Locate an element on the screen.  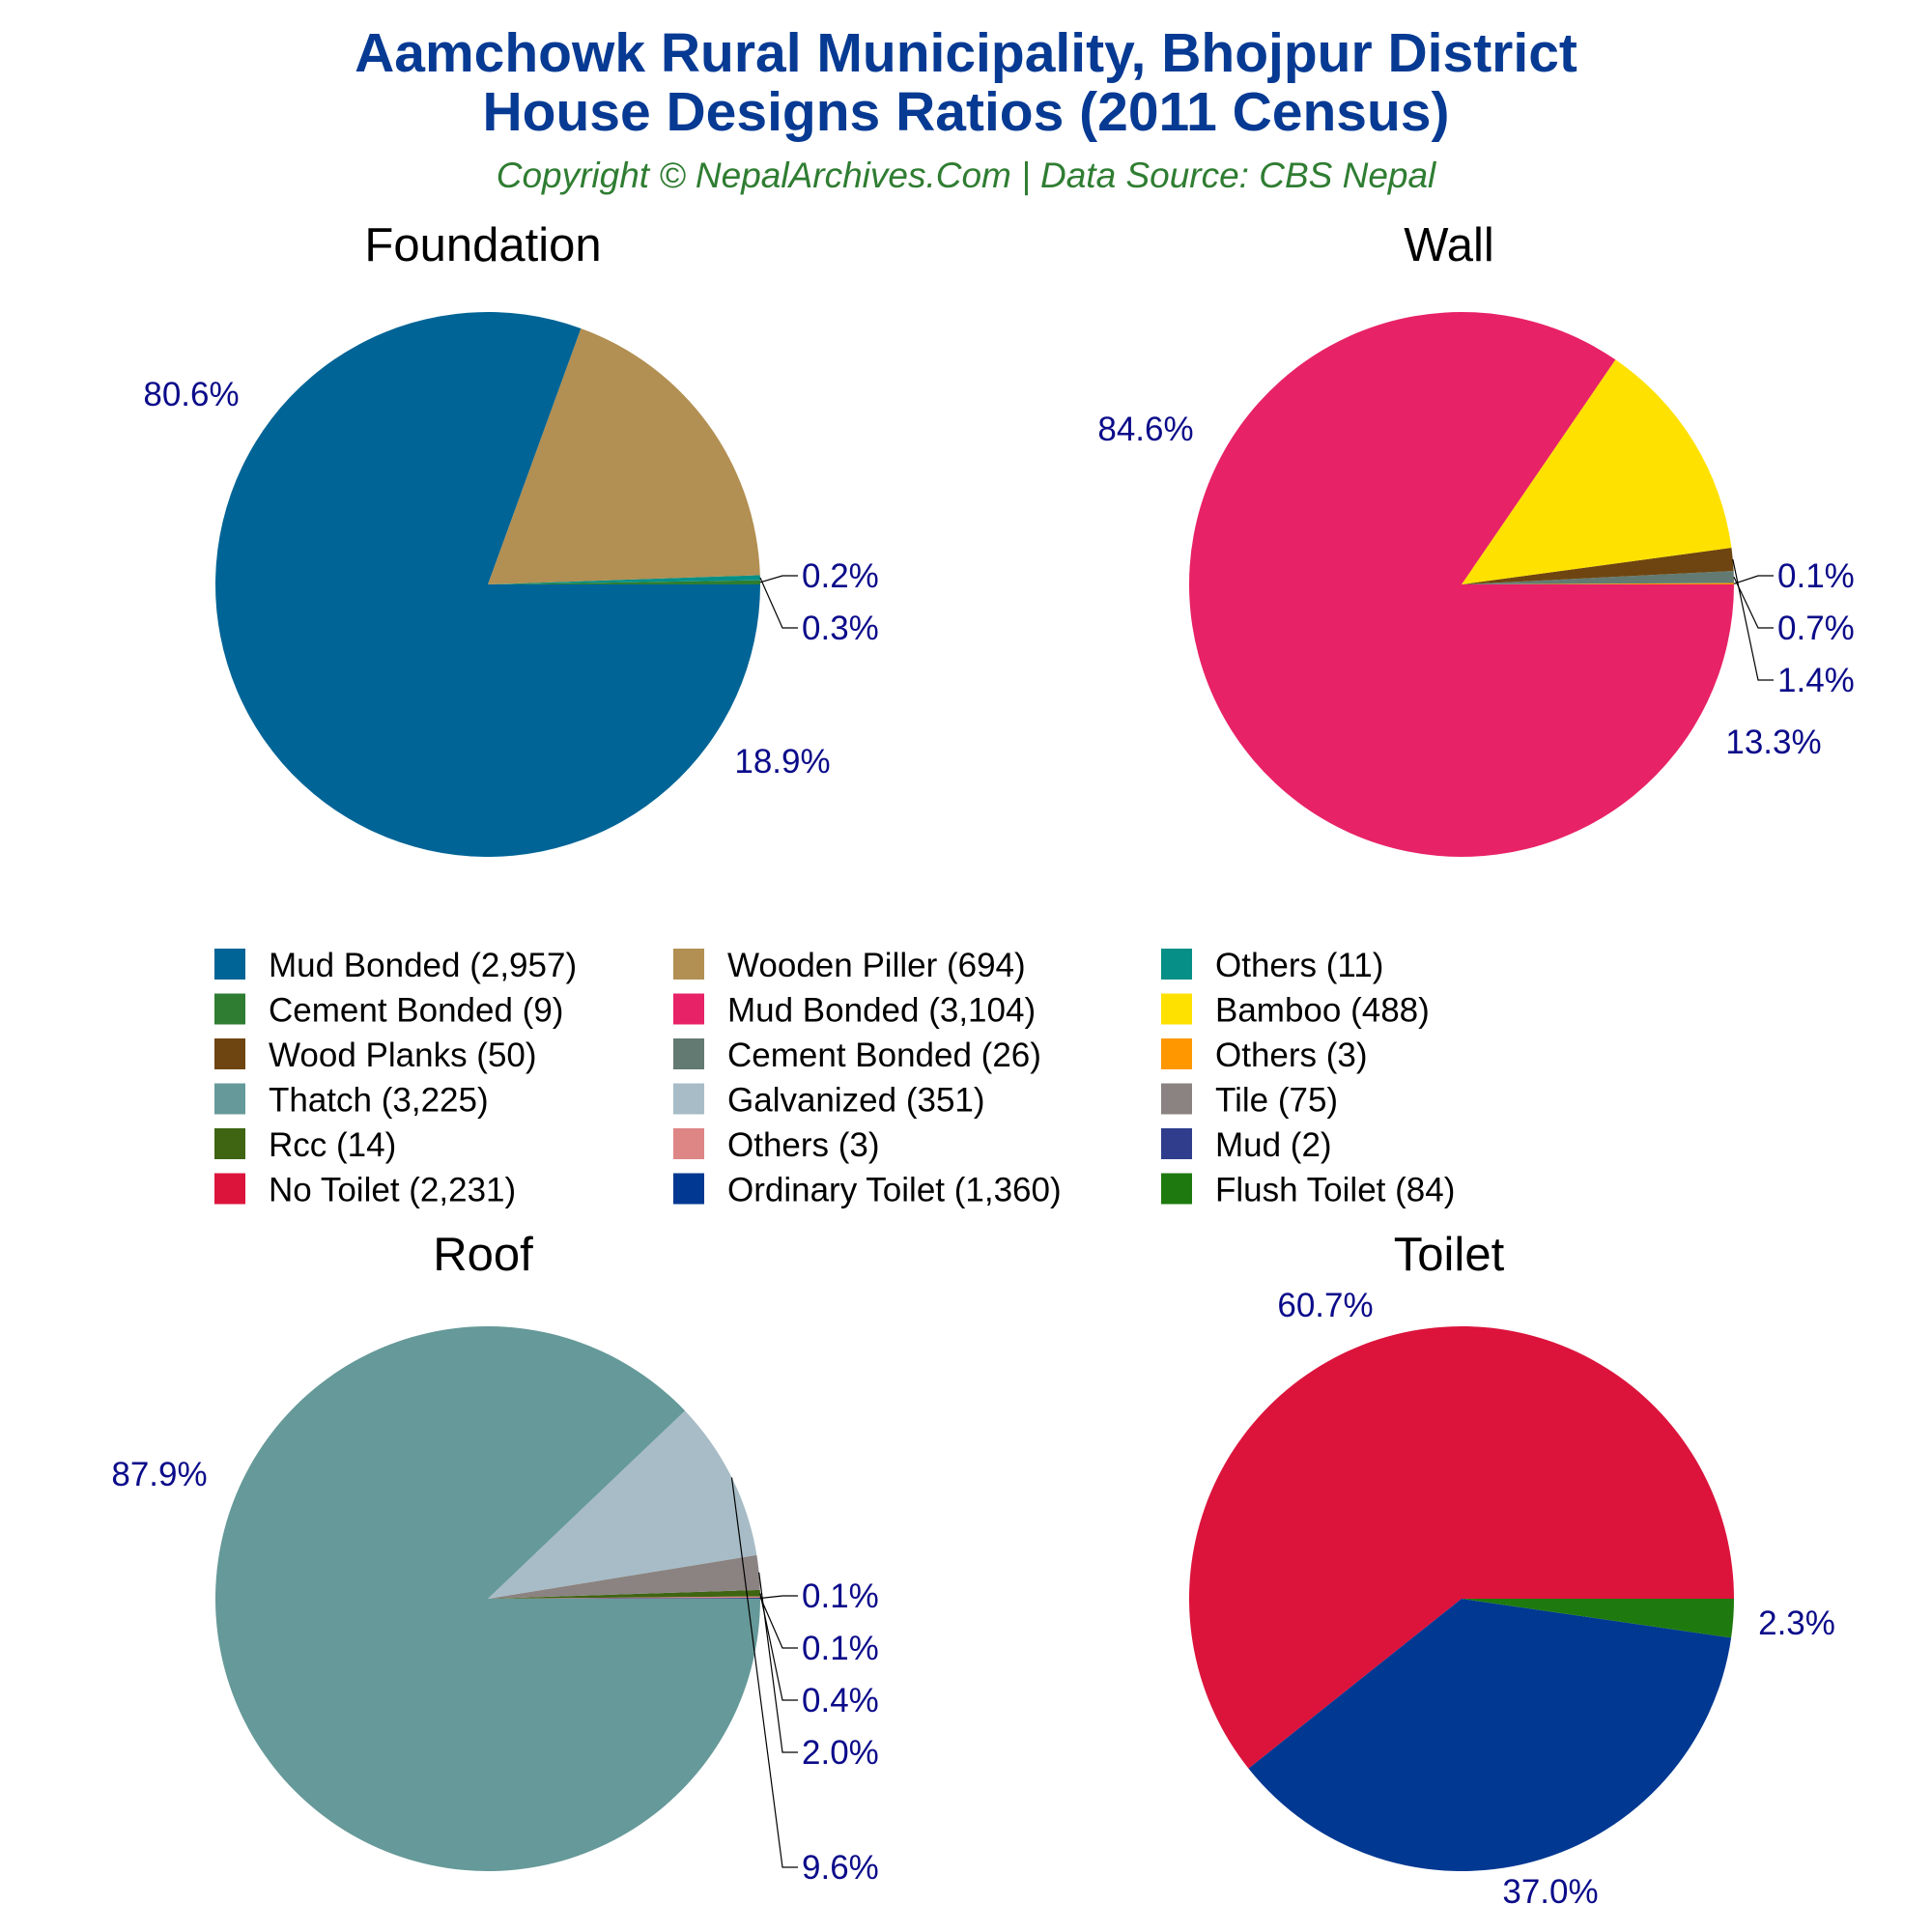
legend-label: Cement Bonded (26) is located at coordinates (884, 1055).